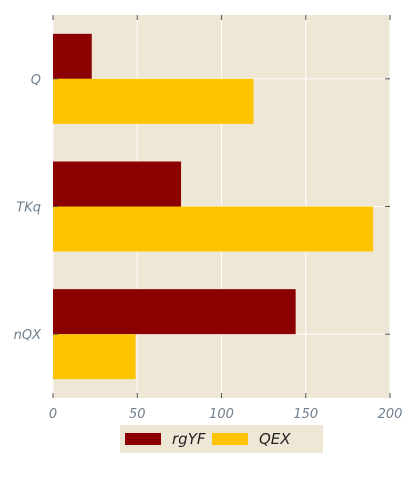 This screenshot has height=488, width=414. I want to click on y-tick-label: TKq, so click(28, 208).